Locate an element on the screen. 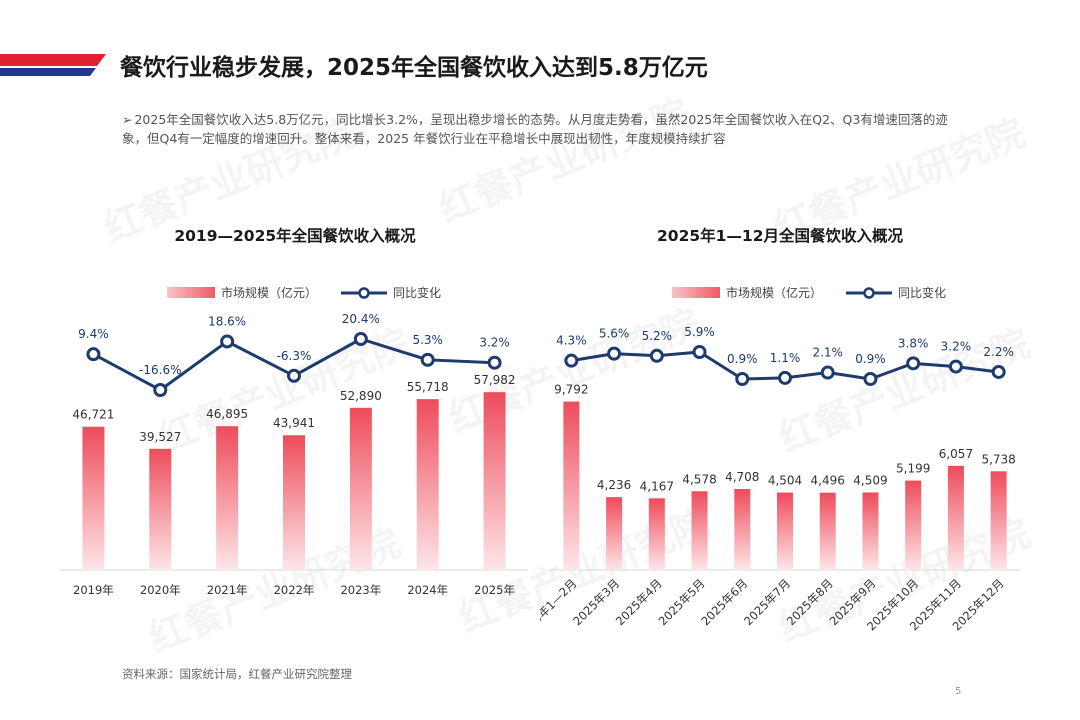 Image resolution: width=1080 pixels, height=720 pixels. yoy-label: 1.1% is located at coordinates (785, 358).